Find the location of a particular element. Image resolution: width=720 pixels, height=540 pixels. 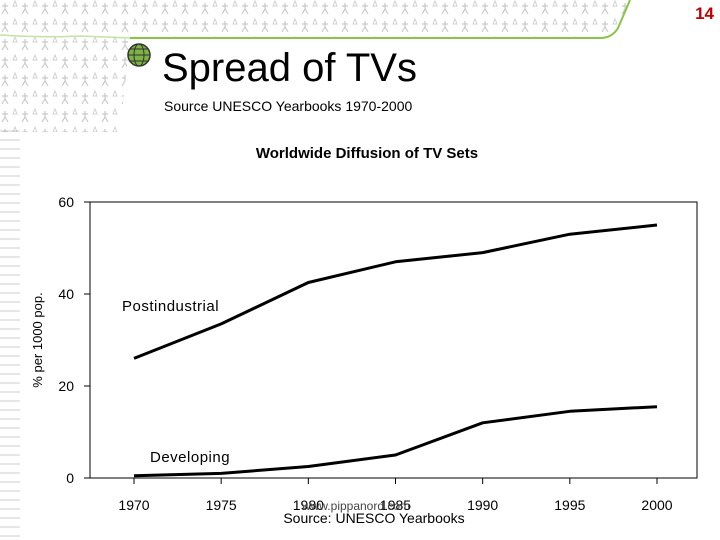

slide-subtitle: Source UNESCO Yearbooks 1970-2000 is located at coordinates (288, 106).